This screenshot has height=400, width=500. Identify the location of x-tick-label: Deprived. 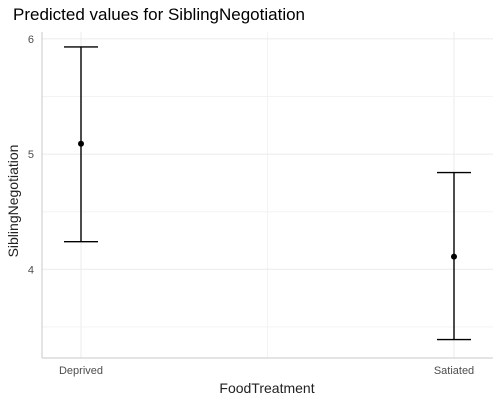
(81, 371).